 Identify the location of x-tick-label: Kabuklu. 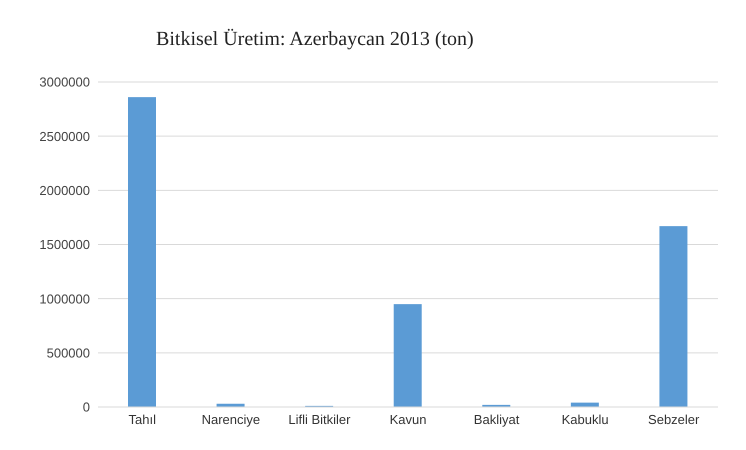
(585, 420).